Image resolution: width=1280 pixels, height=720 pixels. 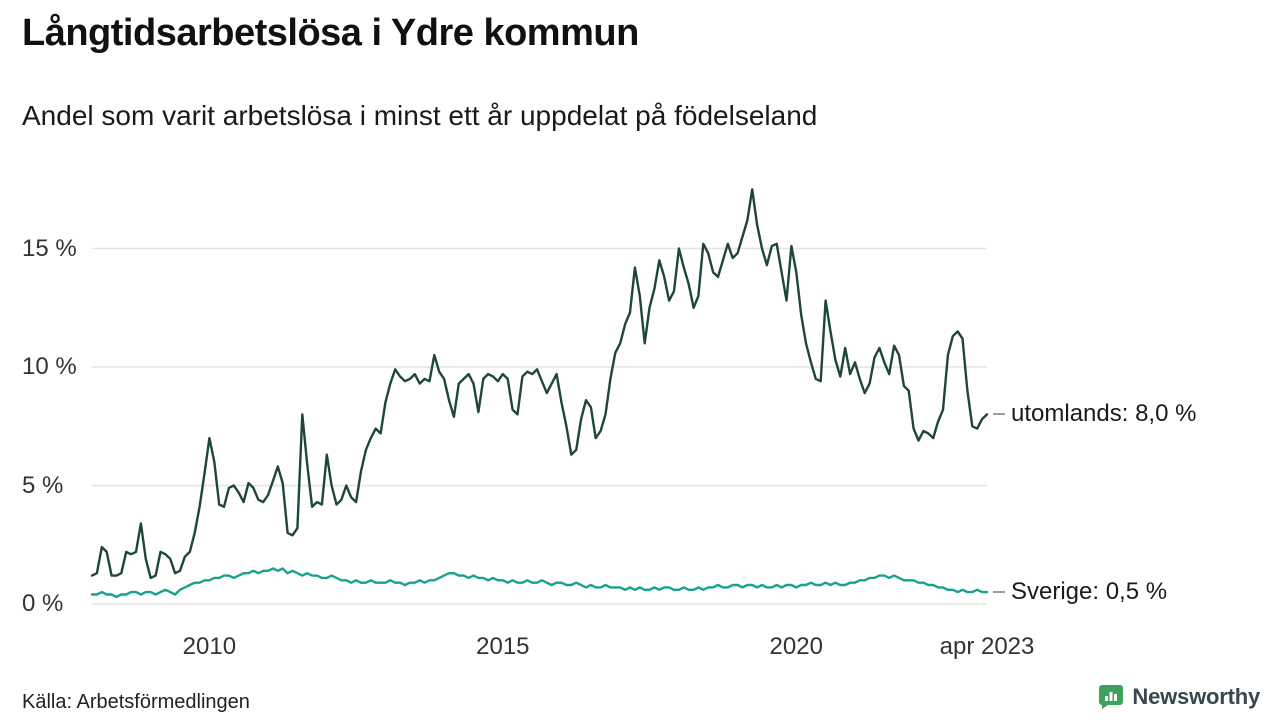 What do you see at coordinates (987, 646) in the screenshot?
I see `x-axis-tick-apr-2023: apr 2023` at bounding box center [987, 646].